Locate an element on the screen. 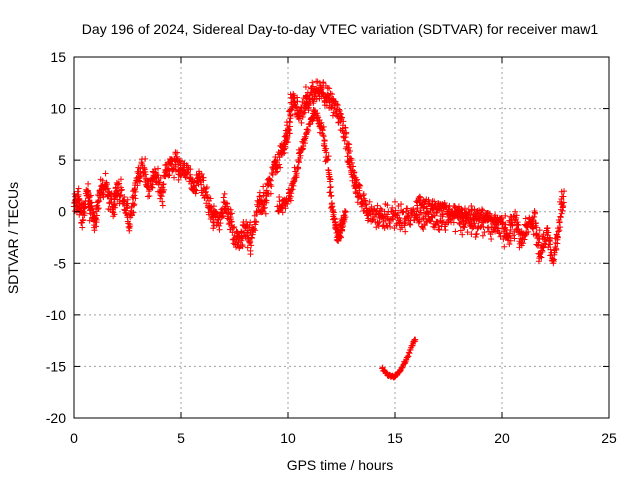  x-tick-label: 15 is located at coordinates (395, 438).